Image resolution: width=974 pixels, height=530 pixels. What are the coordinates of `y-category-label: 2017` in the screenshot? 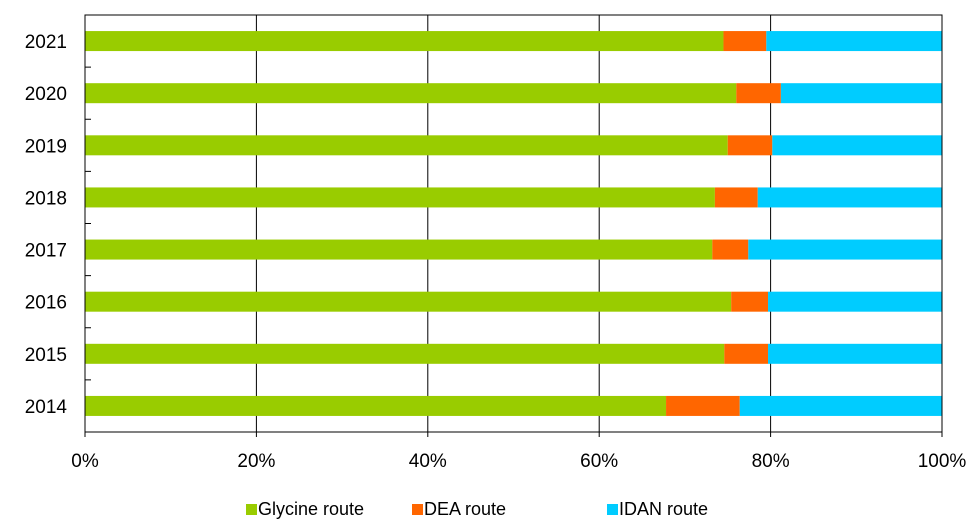 It's located at (46, 251).